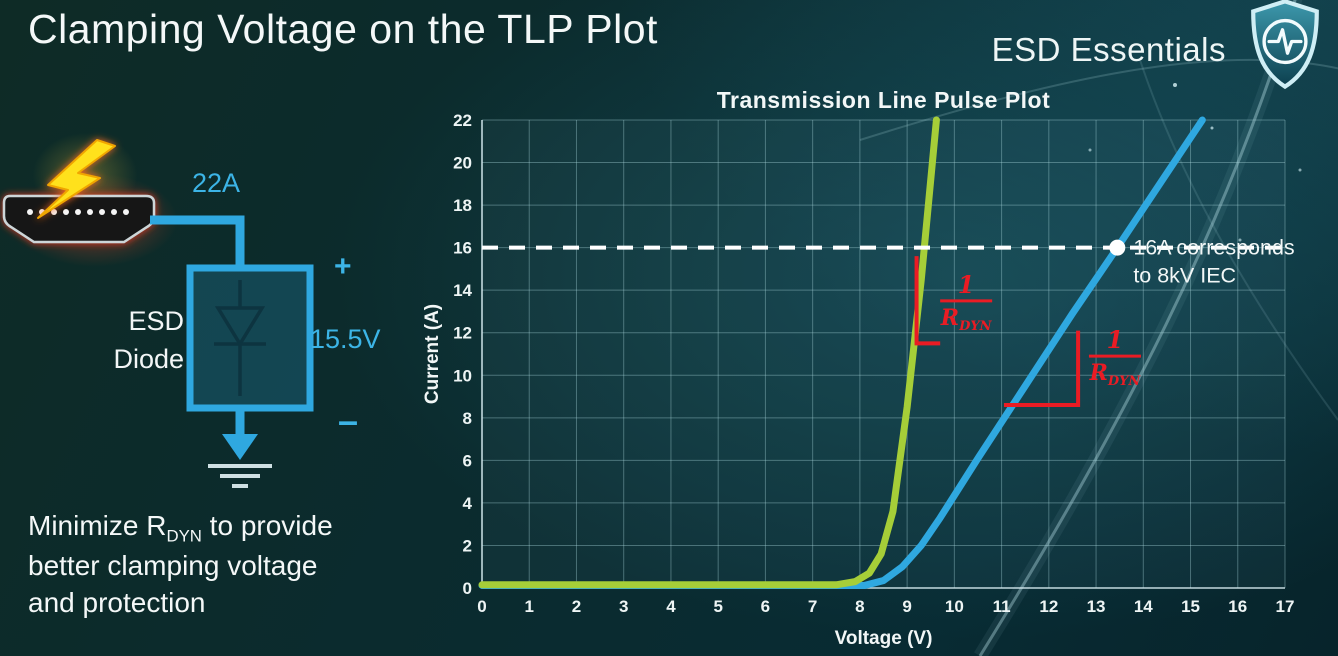  What do you see at coordinates (240, 338) in the screenshot?
I see `diode-symbol` at bounding box center [240, 338].